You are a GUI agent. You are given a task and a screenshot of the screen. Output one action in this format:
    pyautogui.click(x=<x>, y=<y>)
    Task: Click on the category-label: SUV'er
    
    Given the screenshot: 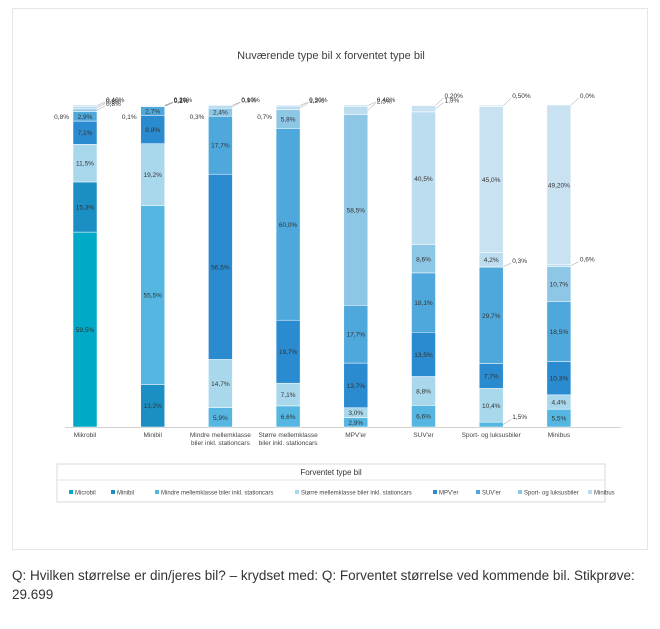 What is the action you would take?
    pyautogui.click(x=423, y=435)
    